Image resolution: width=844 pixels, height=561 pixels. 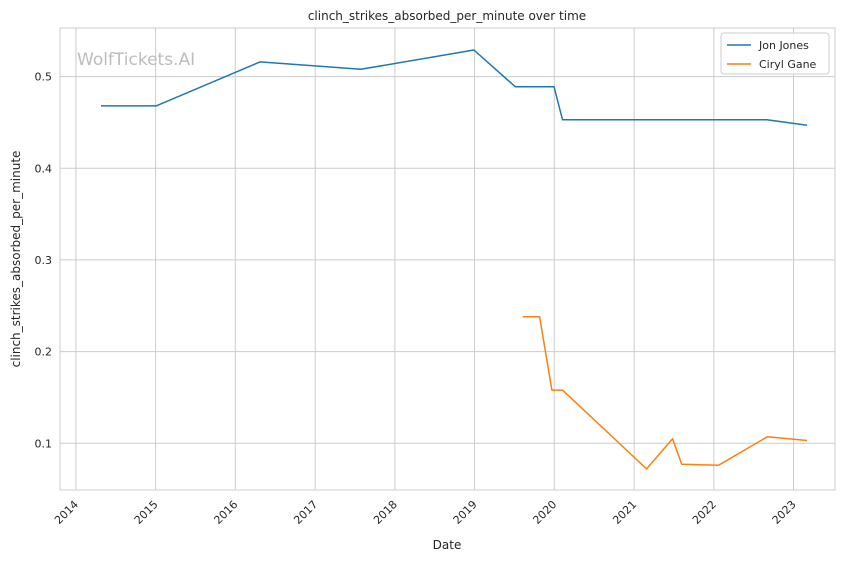 I want to click on y-tick-label: 0.3, so click(x=44, y=260).